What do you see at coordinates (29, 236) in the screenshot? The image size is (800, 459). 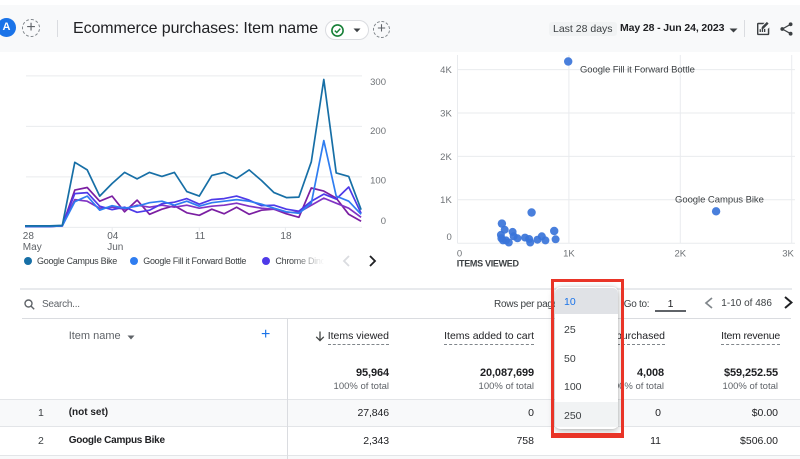 I see `svg-text: 28` at bounding box center [29, 236].